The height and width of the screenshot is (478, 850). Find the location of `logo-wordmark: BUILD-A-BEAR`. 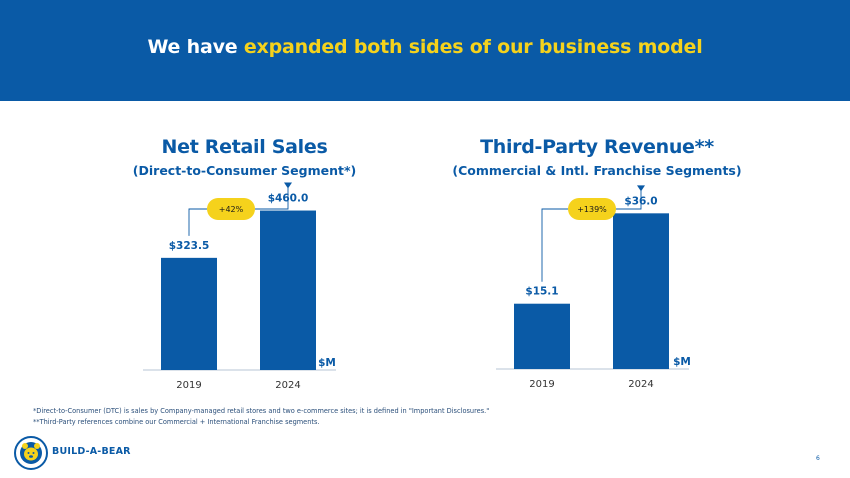

logo-wordmark: BUILD-A-BEAR is located at coordinates (91, 451).